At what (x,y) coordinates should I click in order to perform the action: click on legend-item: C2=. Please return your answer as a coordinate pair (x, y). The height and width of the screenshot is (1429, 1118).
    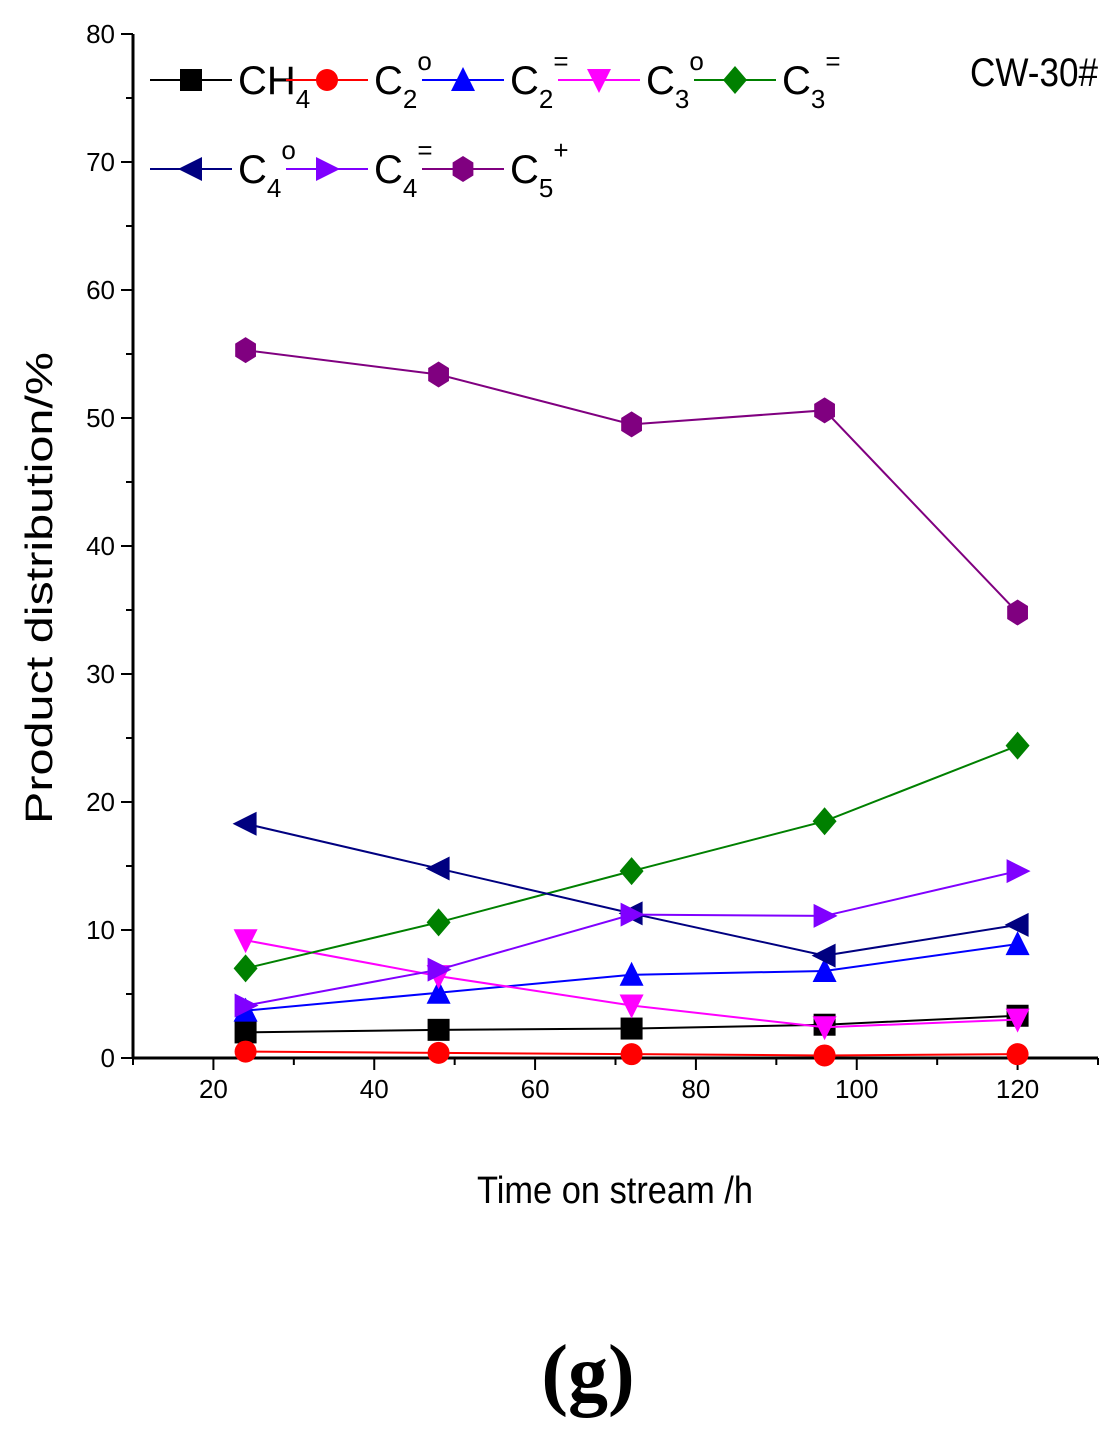
    Looking at the image, I should click on (495, 80).